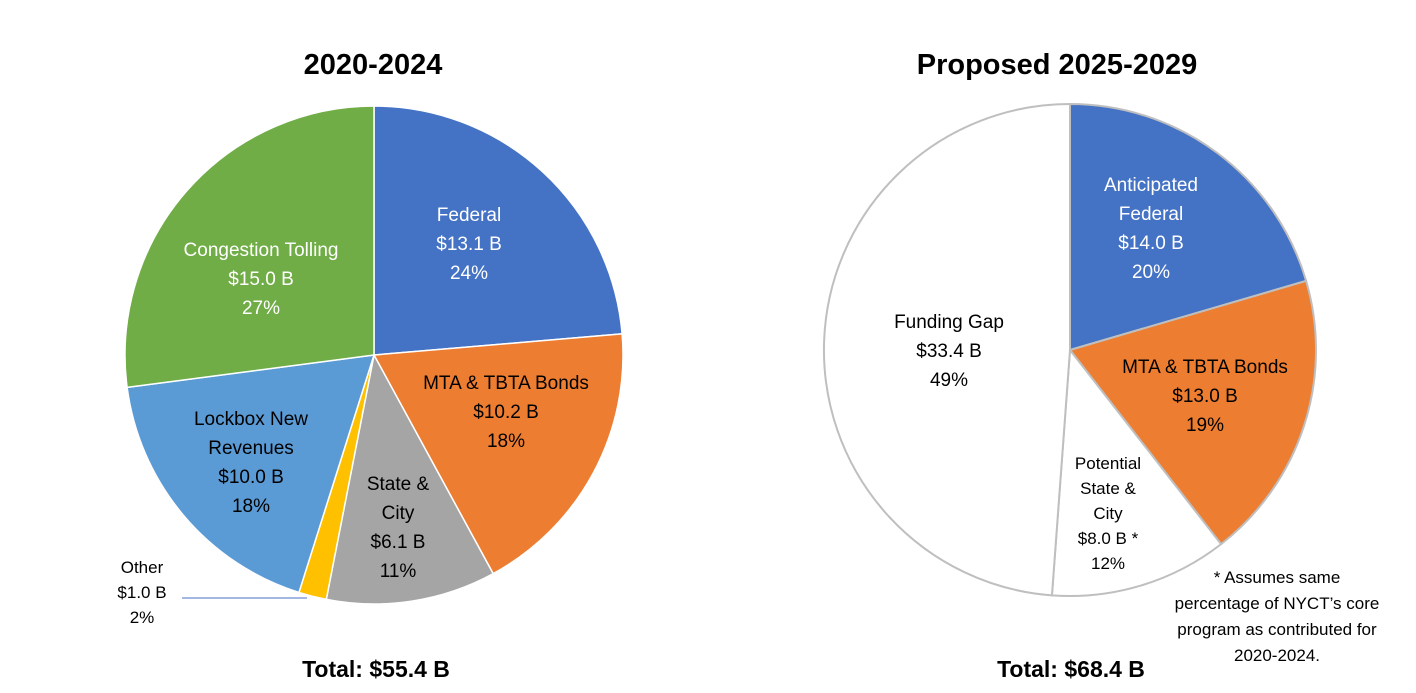  I want to click on slice-label-state-and-city: State & City $6.1 B 11%, so click(398, 528).